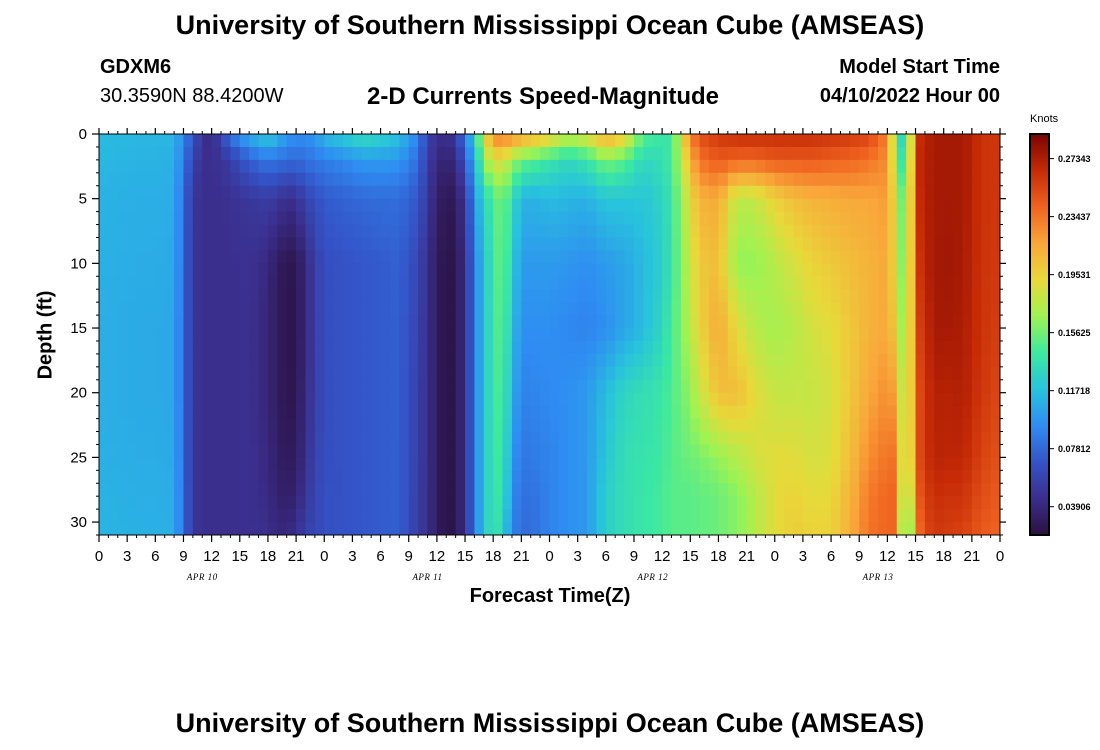 Image resolution: width=1100 pixels, height=750 pixels. I want to click on x-tick-label: 9, so click(183, 556).